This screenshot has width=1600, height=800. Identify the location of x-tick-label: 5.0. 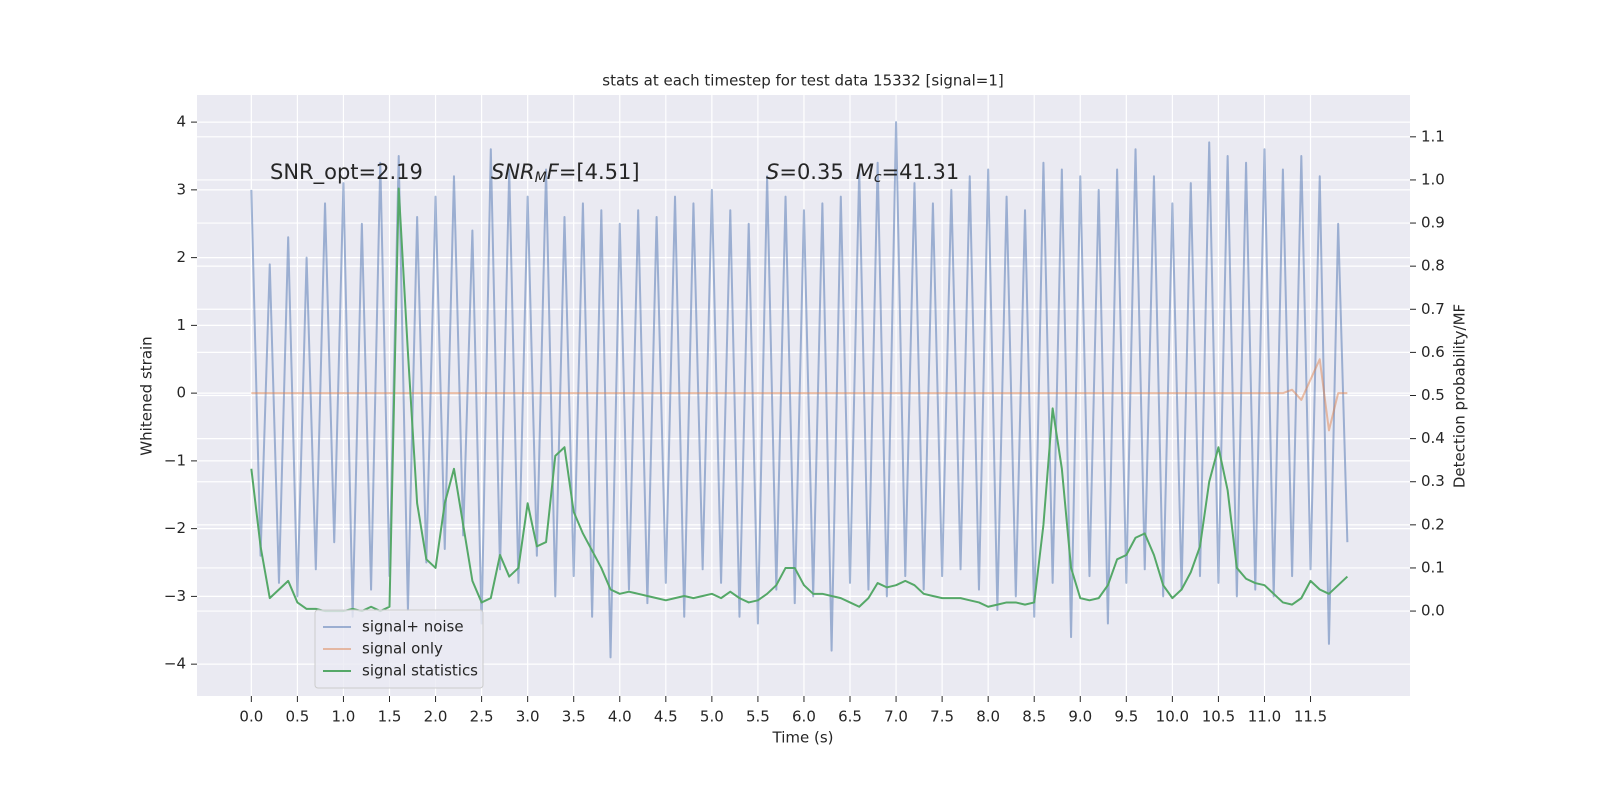
(712, 717).